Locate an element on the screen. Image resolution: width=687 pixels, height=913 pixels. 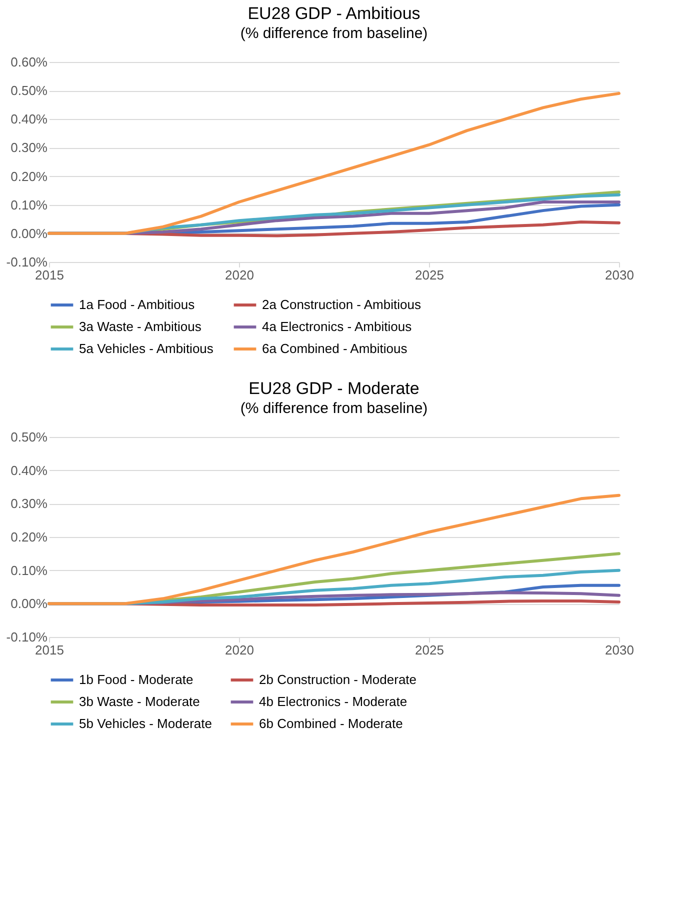
legend-label: 1b Food - Moderate is located at coordinates (136, 679).